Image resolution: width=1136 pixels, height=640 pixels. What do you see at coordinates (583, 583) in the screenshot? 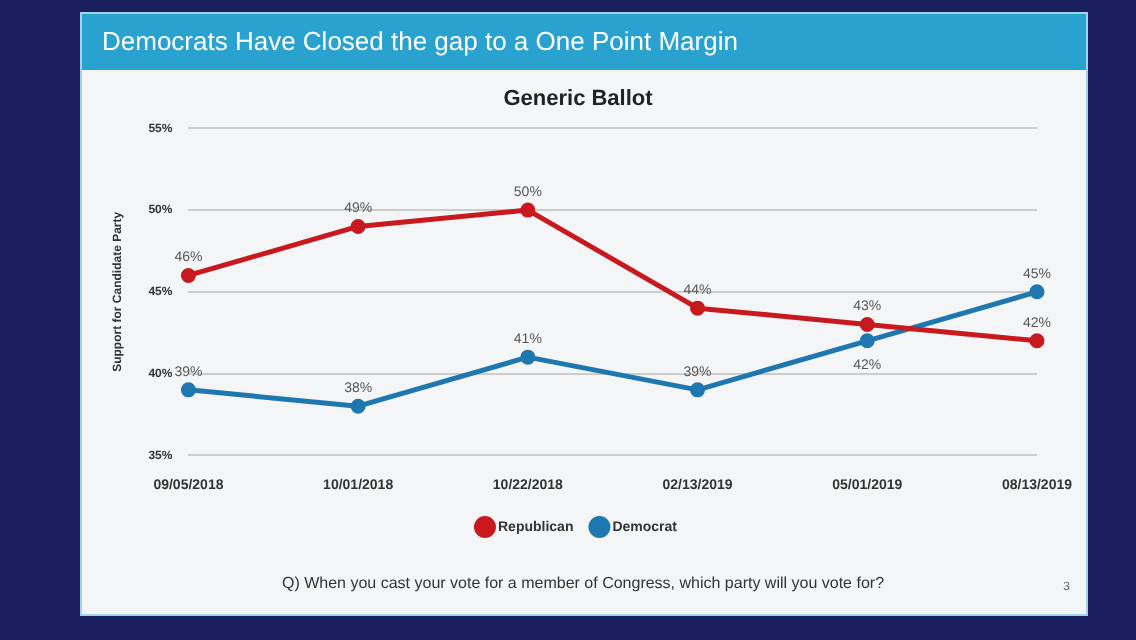
I see `text: Q) When you cast your vote for a member of Congress, which party will you vote for?` at bounding box center [583, 583].